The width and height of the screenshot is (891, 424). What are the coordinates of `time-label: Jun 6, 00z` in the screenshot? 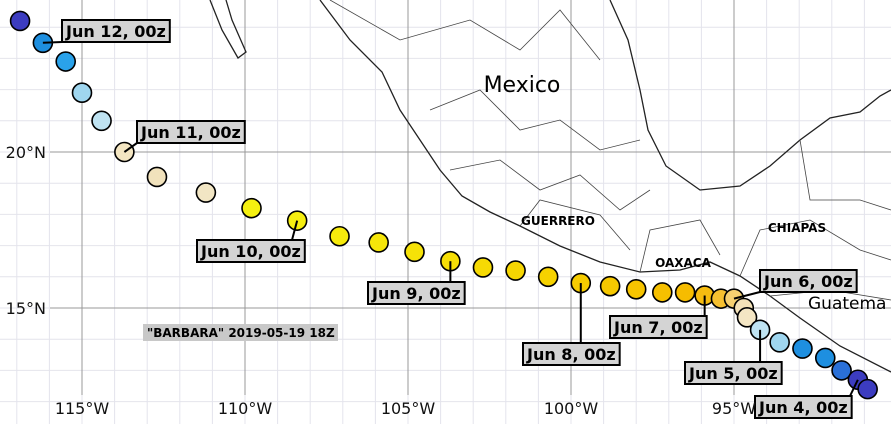 It's located at (808, 281).